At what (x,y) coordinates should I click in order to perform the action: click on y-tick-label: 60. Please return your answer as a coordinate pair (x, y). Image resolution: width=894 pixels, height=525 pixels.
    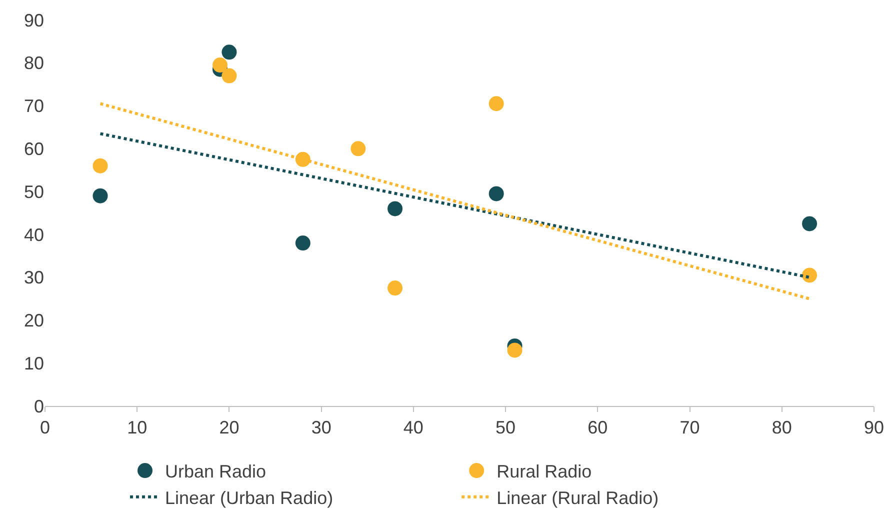
    Looking at the image, I should click on (34, 148).